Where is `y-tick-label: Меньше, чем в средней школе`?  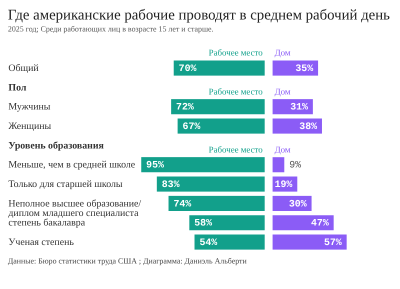
y-tick-label: Меньше, чем в средней школе is located at coordinates (72, 165).